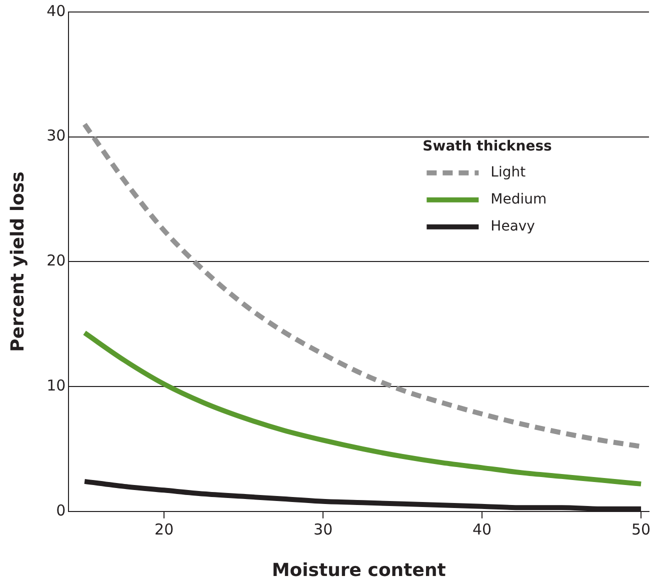 The image size is (657, 586). I want to click on x-tick-label: 40, so click(482, 529).